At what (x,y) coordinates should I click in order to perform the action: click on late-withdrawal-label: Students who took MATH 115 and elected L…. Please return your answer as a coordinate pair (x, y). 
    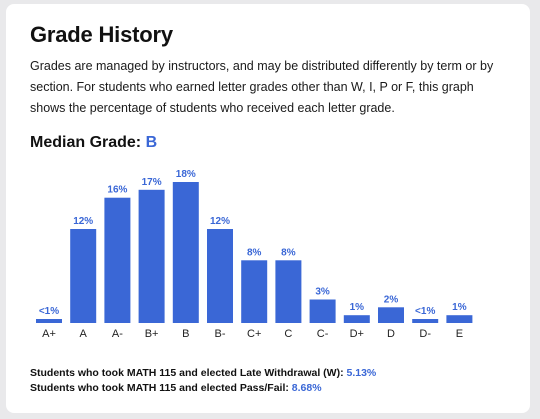
    Looking at the image, I should click on (187, 373).